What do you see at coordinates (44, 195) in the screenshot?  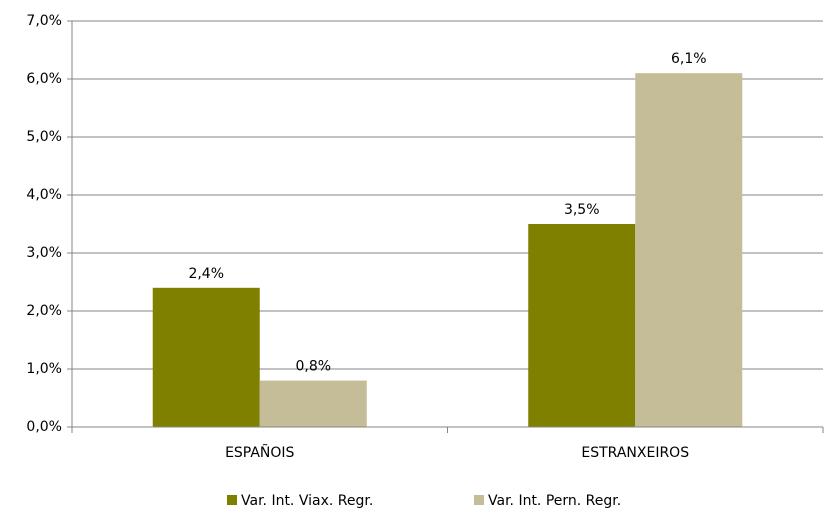 I see `y-tick-label: 4,0%` at bounding box center [44, 195].